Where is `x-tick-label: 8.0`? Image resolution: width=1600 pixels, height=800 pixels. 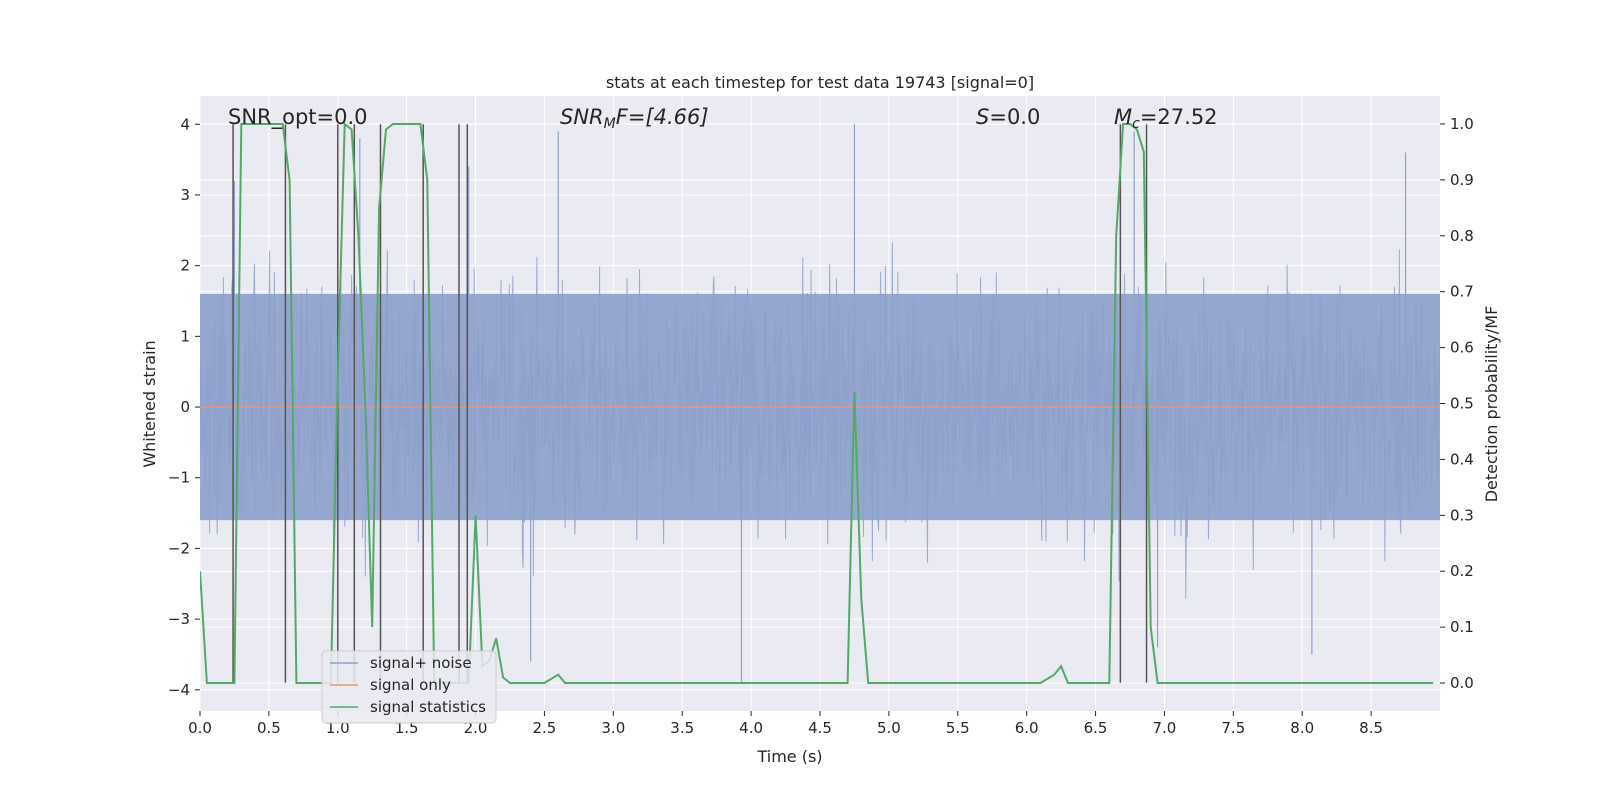 x-tick-label: 8.0 is located at coordinates (1302, 728).